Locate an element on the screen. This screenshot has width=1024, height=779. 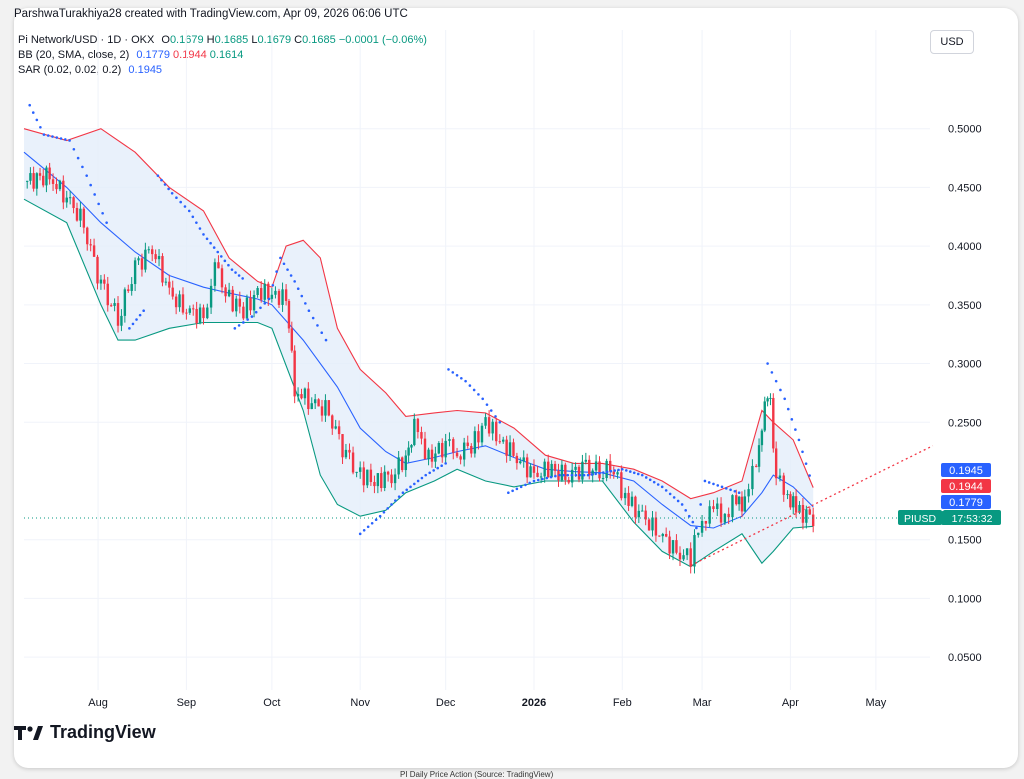
tradingview-logo: TradingView is located at coordinates (85, 732).